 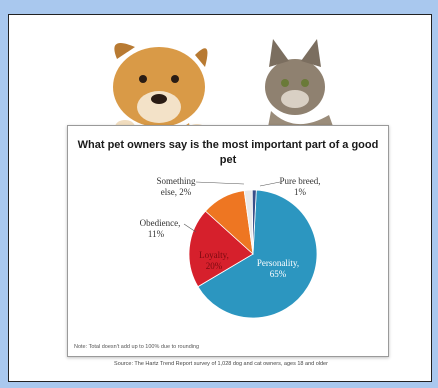 I want to click on leader-pure-breed, so click(x=270, y=184).